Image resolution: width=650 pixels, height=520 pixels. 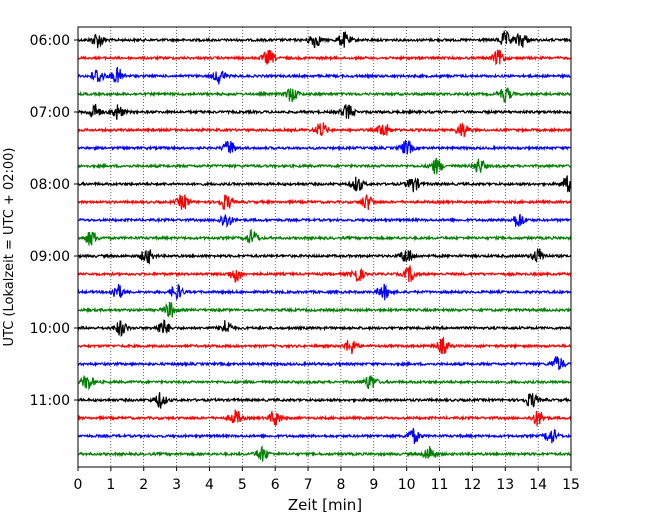 I want to click on trace-11:30, so click(x=324, y=436).